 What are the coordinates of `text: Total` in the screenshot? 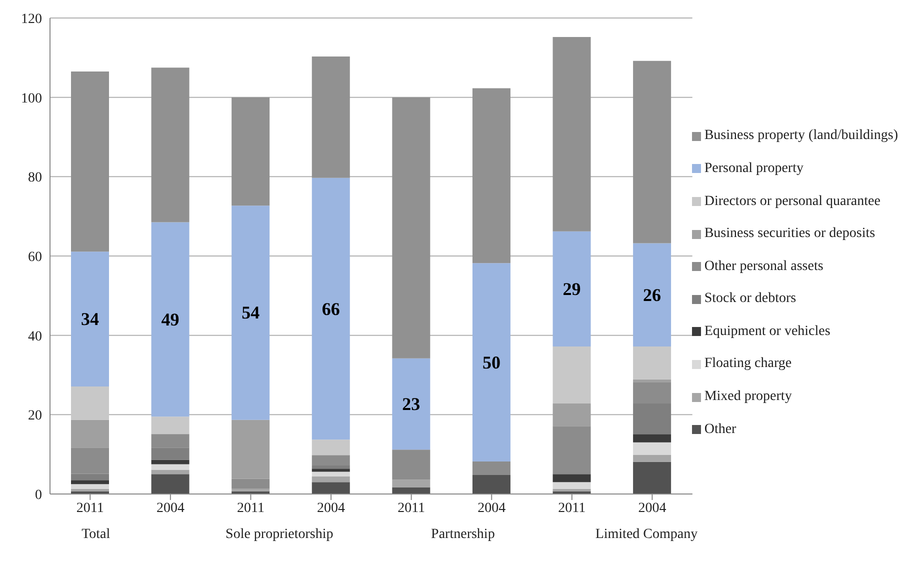 It's located at (96, 534).